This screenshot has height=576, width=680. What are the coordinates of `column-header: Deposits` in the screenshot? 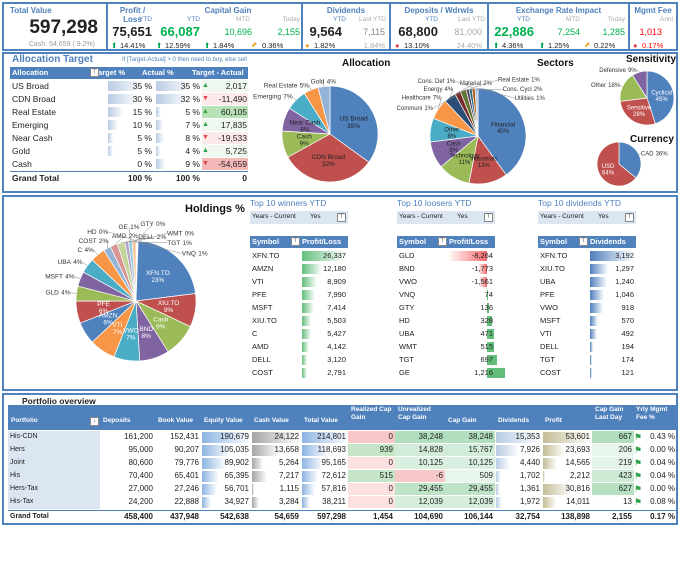 It's located at (117, 420).